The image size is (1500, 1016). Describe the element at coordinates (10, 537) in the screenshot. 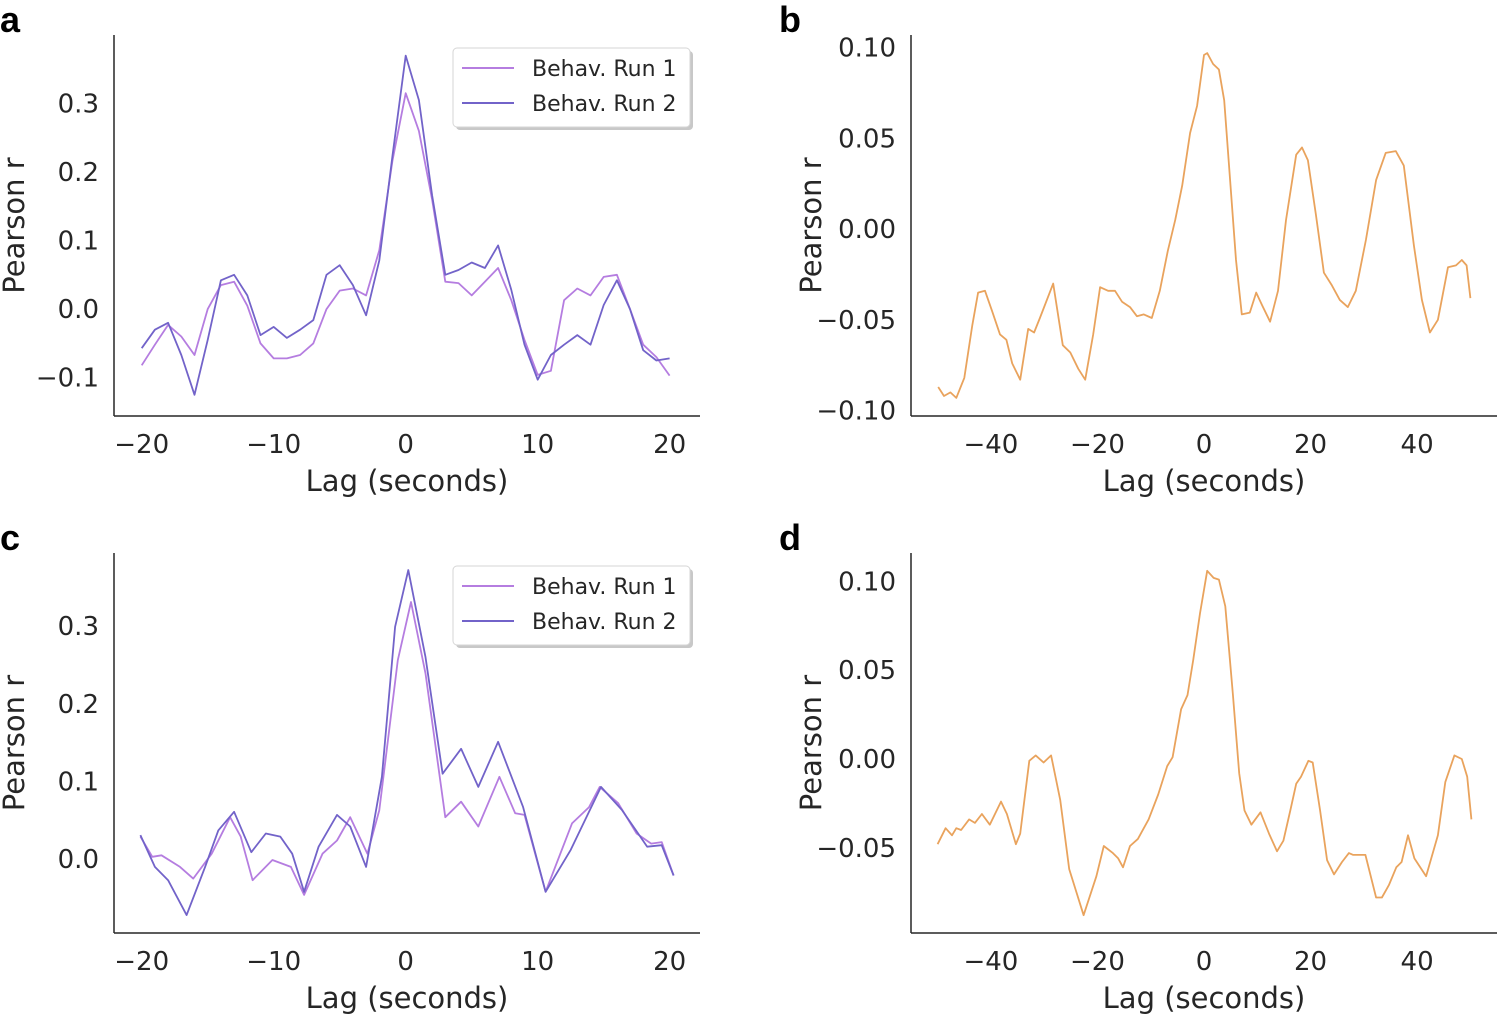

I see `panel-letter: c` at that location.